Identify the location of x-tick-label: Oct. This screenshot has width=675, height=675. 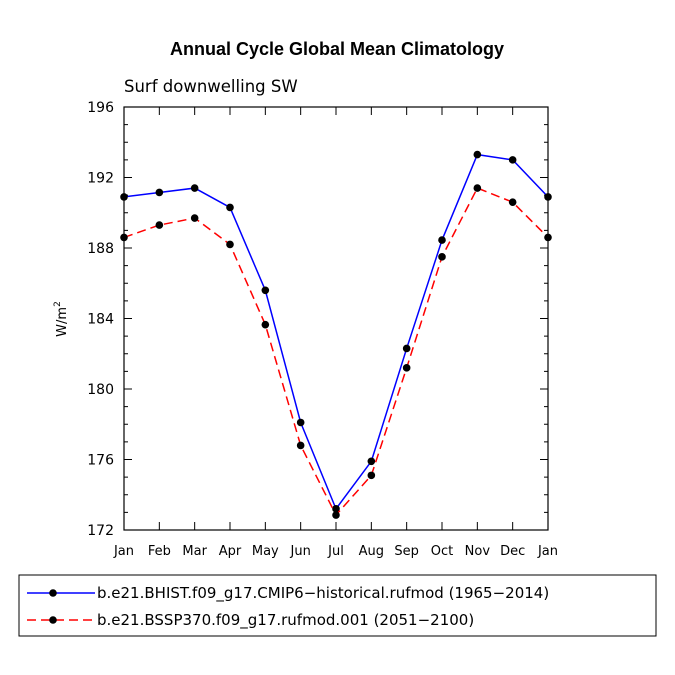
(442, 551).